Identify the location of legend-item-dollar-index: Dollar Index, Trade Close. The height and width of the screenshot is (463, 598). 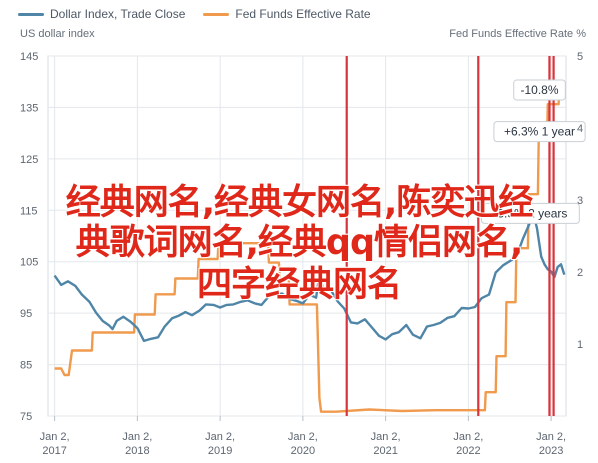
(101, 14).